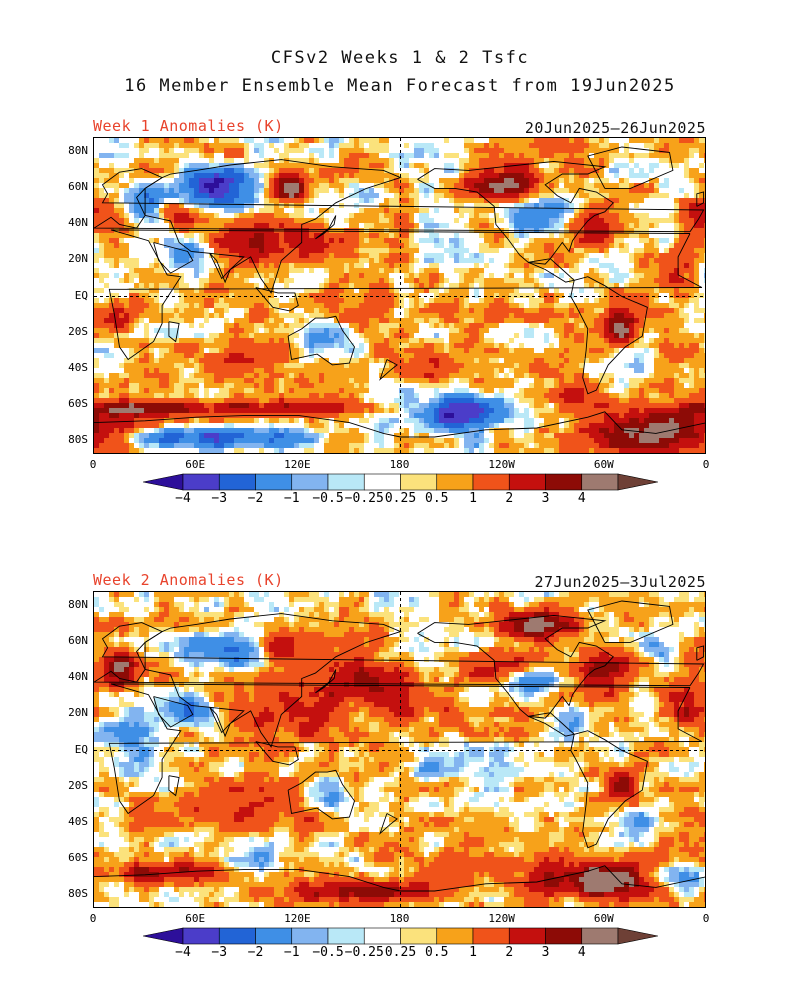 This screenshot has width=800, height=1000. I want to click on colorbar-tick-label: 0.5, so click(437, 952).